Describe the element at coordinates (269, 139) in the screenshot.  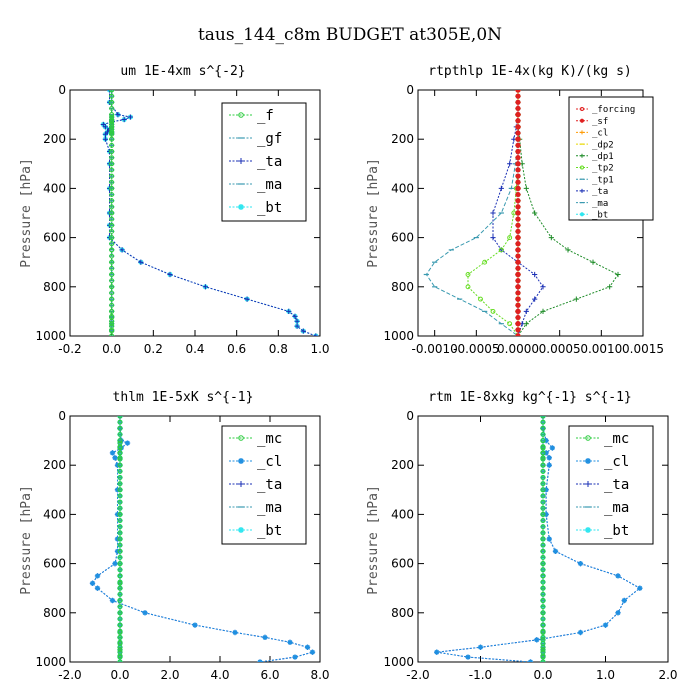
I see `legend-label: _gf` at that location.